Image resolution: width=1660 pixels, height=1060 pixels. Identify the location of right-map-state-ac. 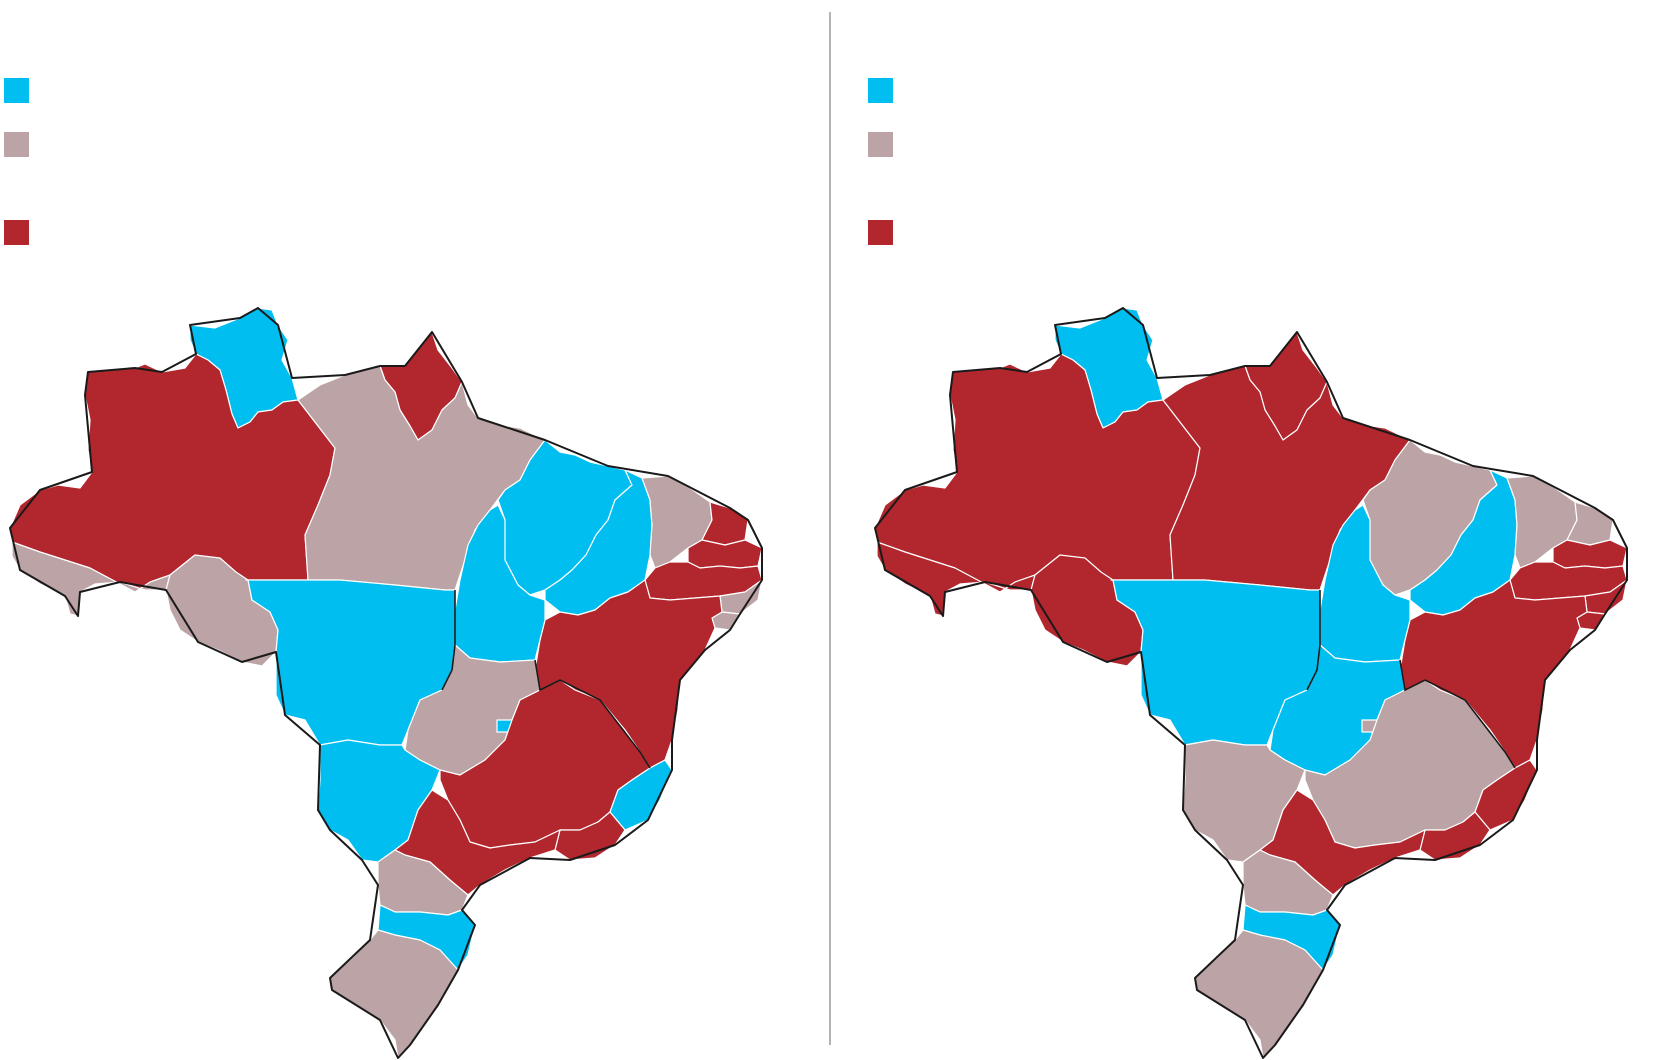
(956, 579).